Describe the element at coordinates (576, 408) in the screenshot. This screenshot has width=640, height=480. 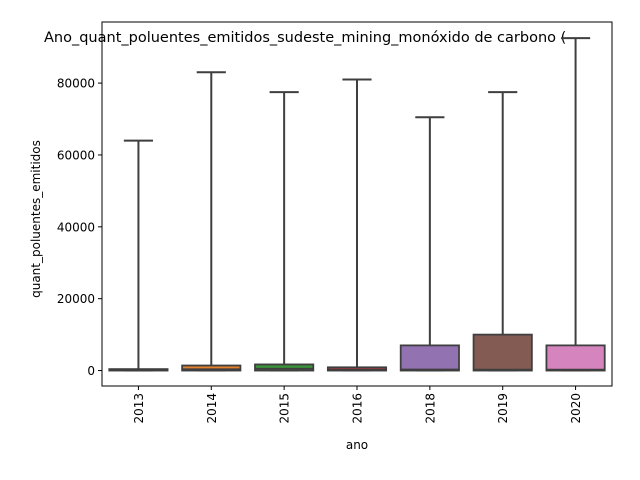
I see `x-tick-label: 2020` at that location.